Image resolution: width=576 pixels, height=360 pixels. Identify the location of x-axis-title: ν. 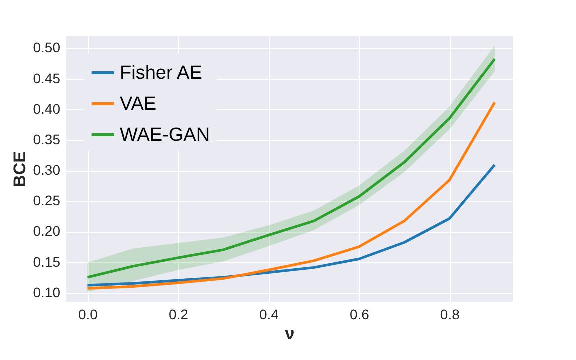
(290, 334).